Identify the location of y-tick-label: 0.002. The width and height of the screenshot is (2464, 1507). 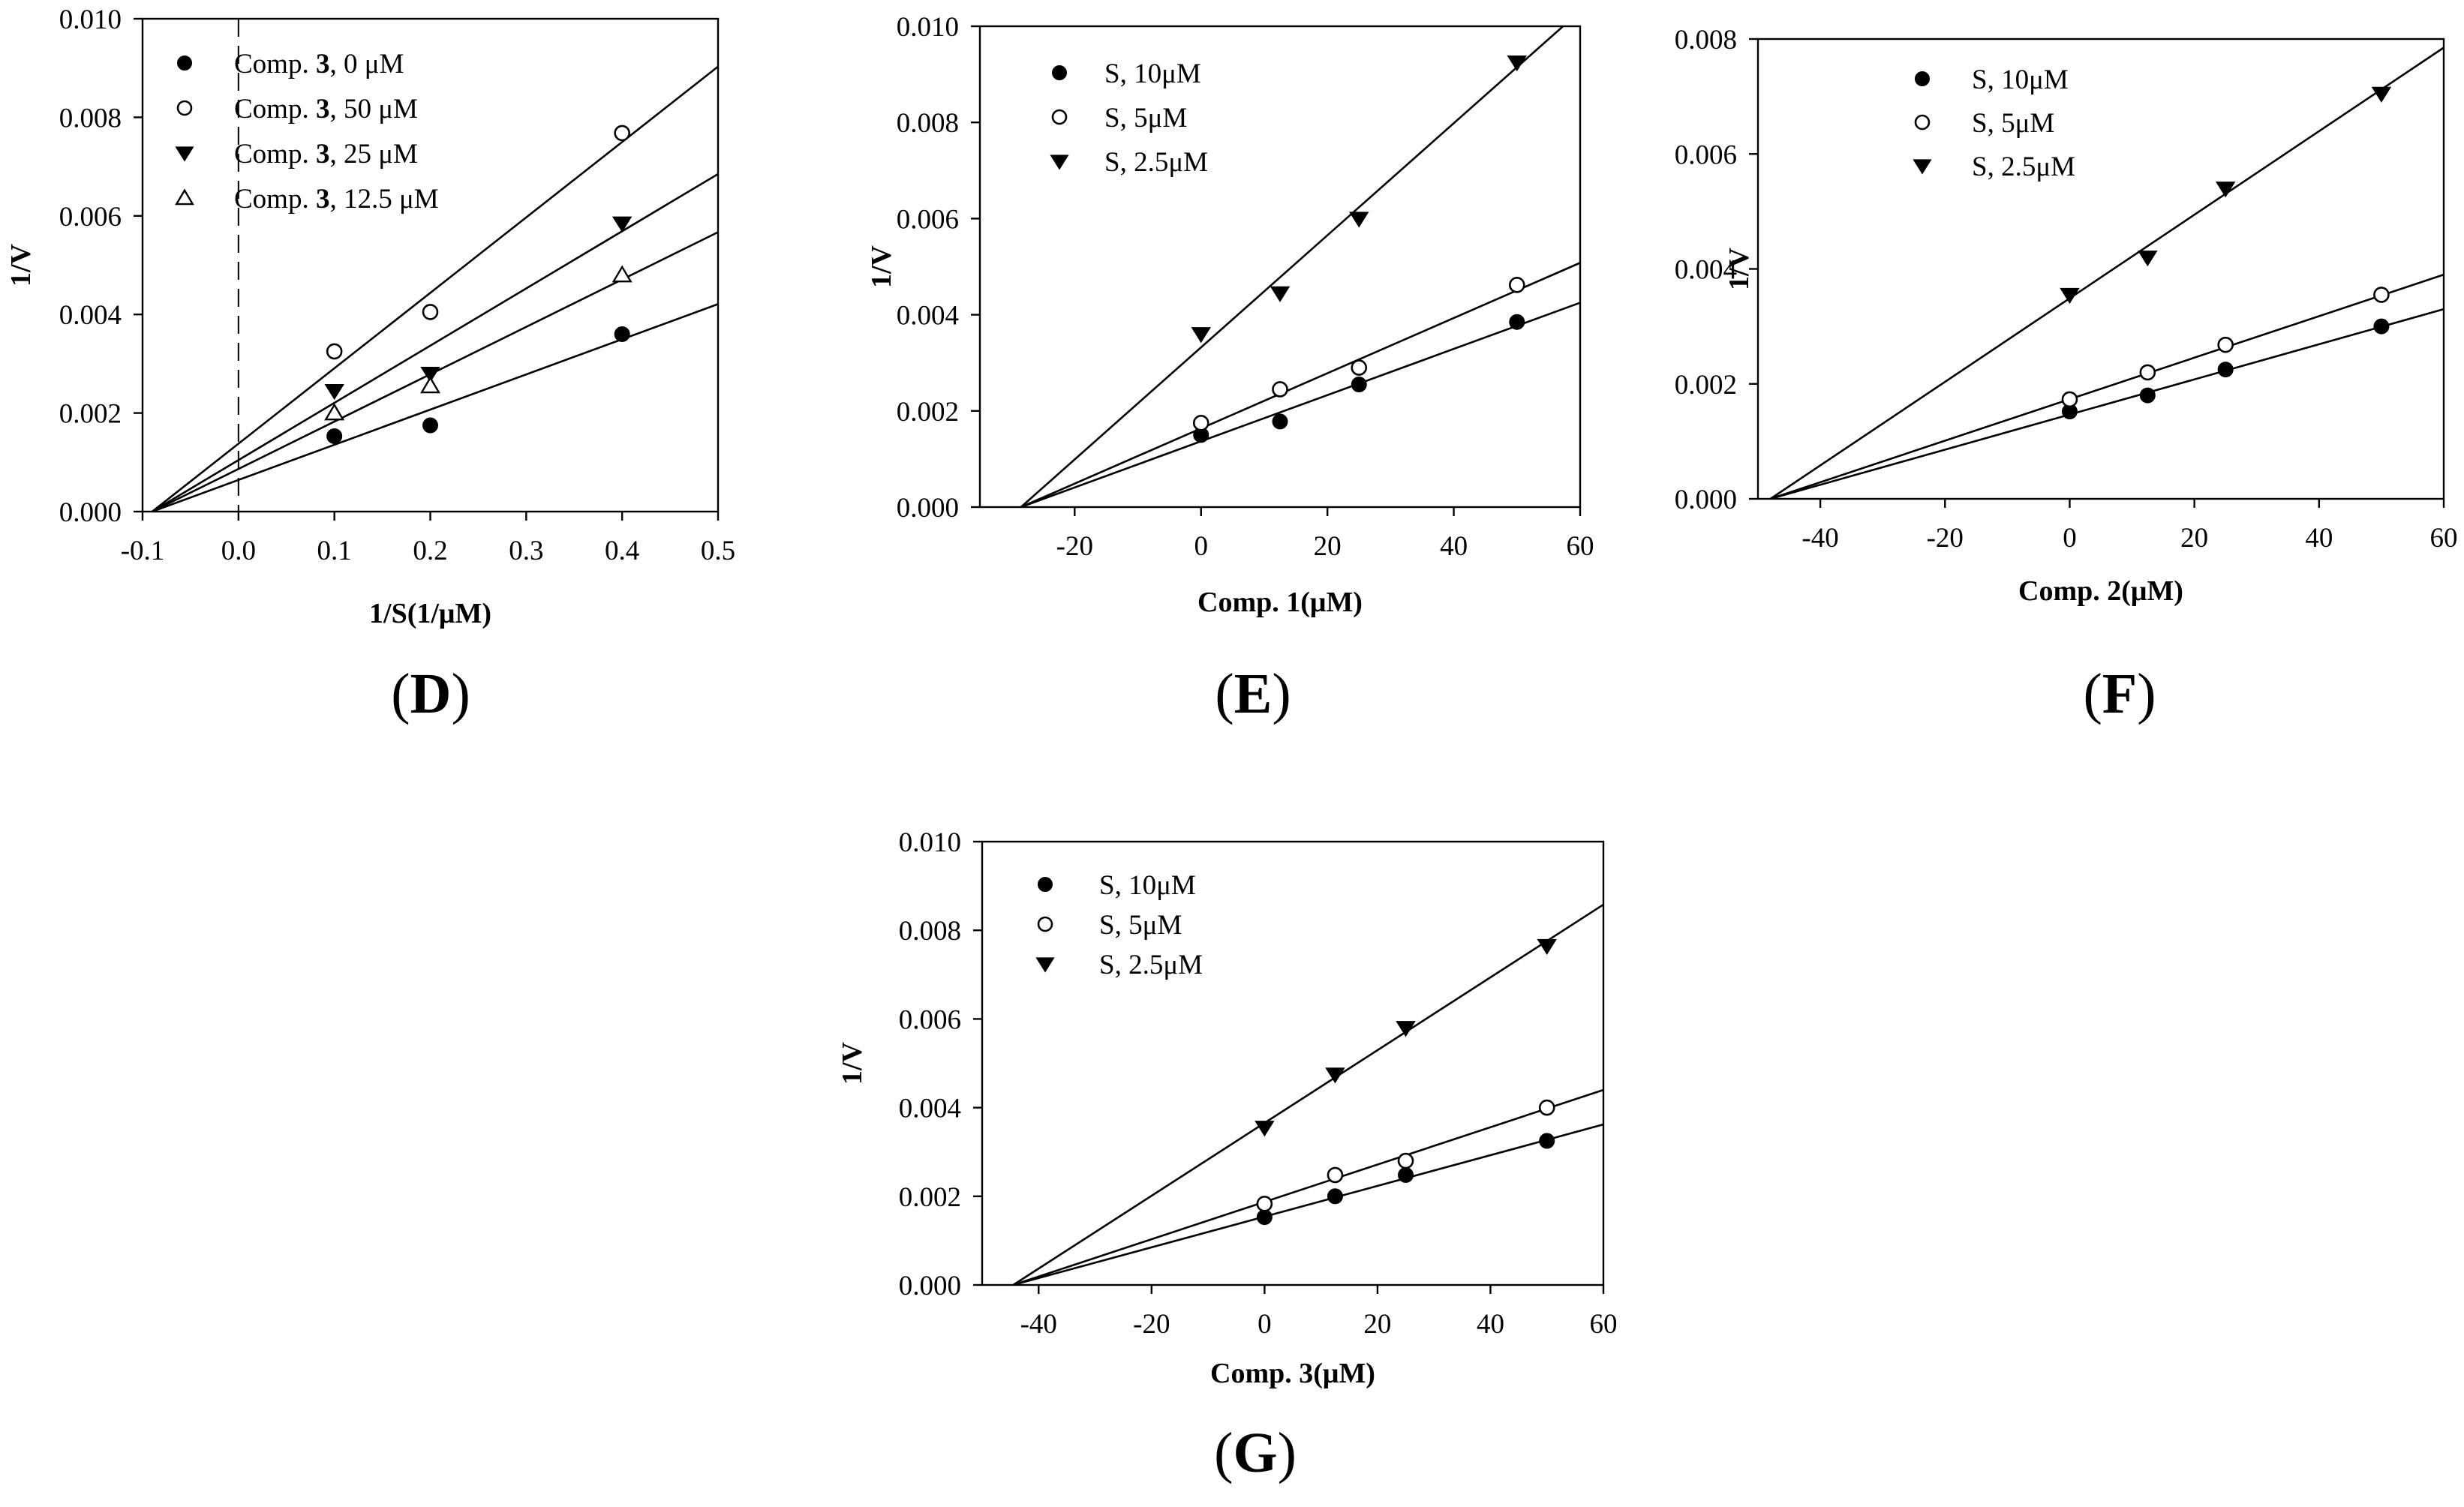
(928, 412).